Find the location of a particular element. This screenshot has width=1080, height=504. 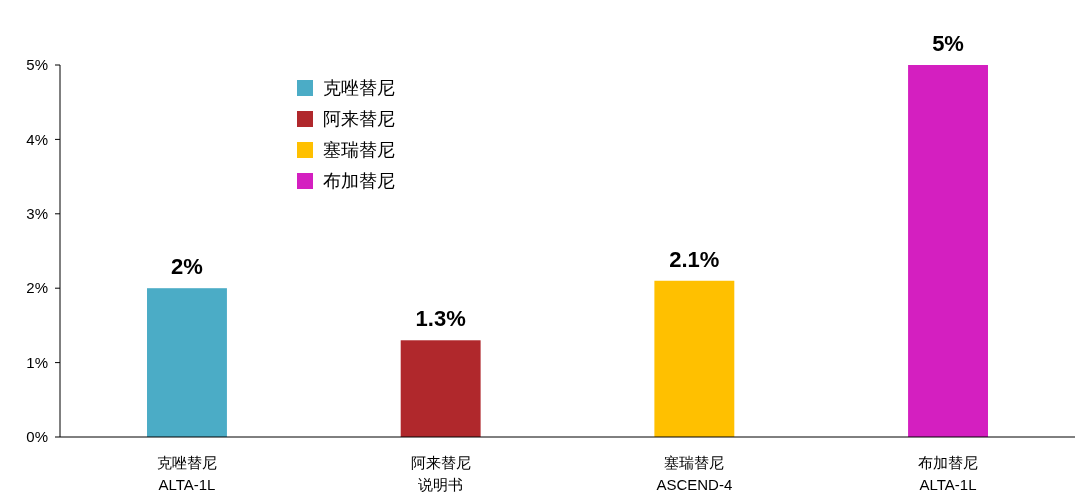

x-tick-label: 塞瑞替尼 ASCEND-4 is located at coordinates (694, 473).